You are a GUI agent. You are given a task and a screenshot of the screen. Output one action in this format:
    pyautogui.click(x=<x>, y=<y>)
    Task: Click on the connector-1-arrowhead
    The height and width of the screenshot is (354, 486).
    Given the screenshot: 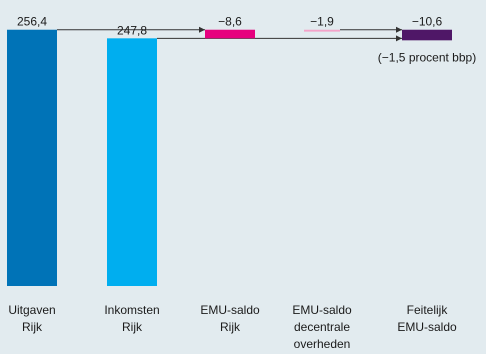 What is the action you would take?
    pyautogui.click(x=202, y=29)
    